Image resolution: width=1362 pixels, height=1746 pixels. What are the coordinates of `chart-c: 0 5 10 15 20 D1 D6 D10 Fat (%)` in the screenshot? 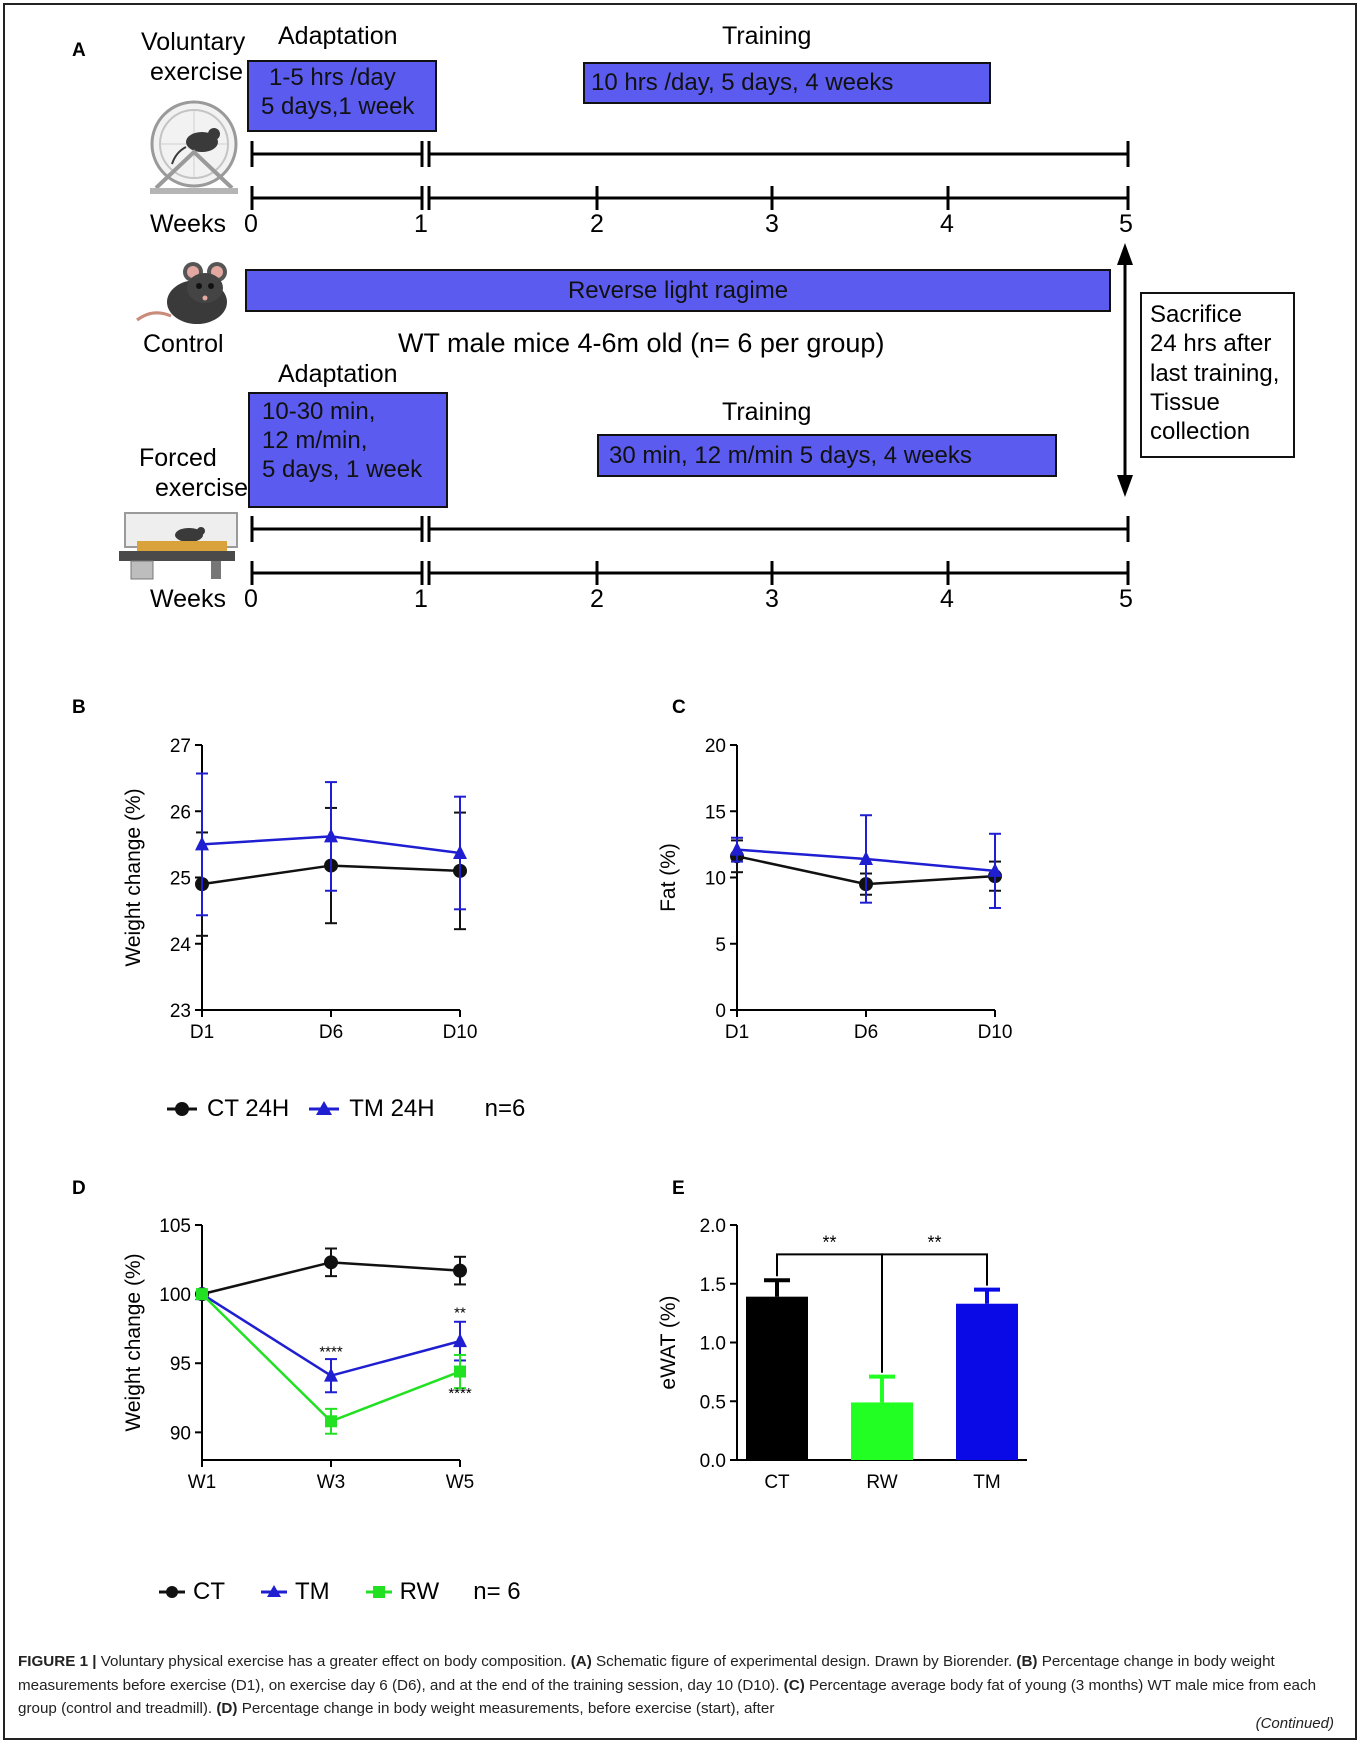 It's located at (835, 889).